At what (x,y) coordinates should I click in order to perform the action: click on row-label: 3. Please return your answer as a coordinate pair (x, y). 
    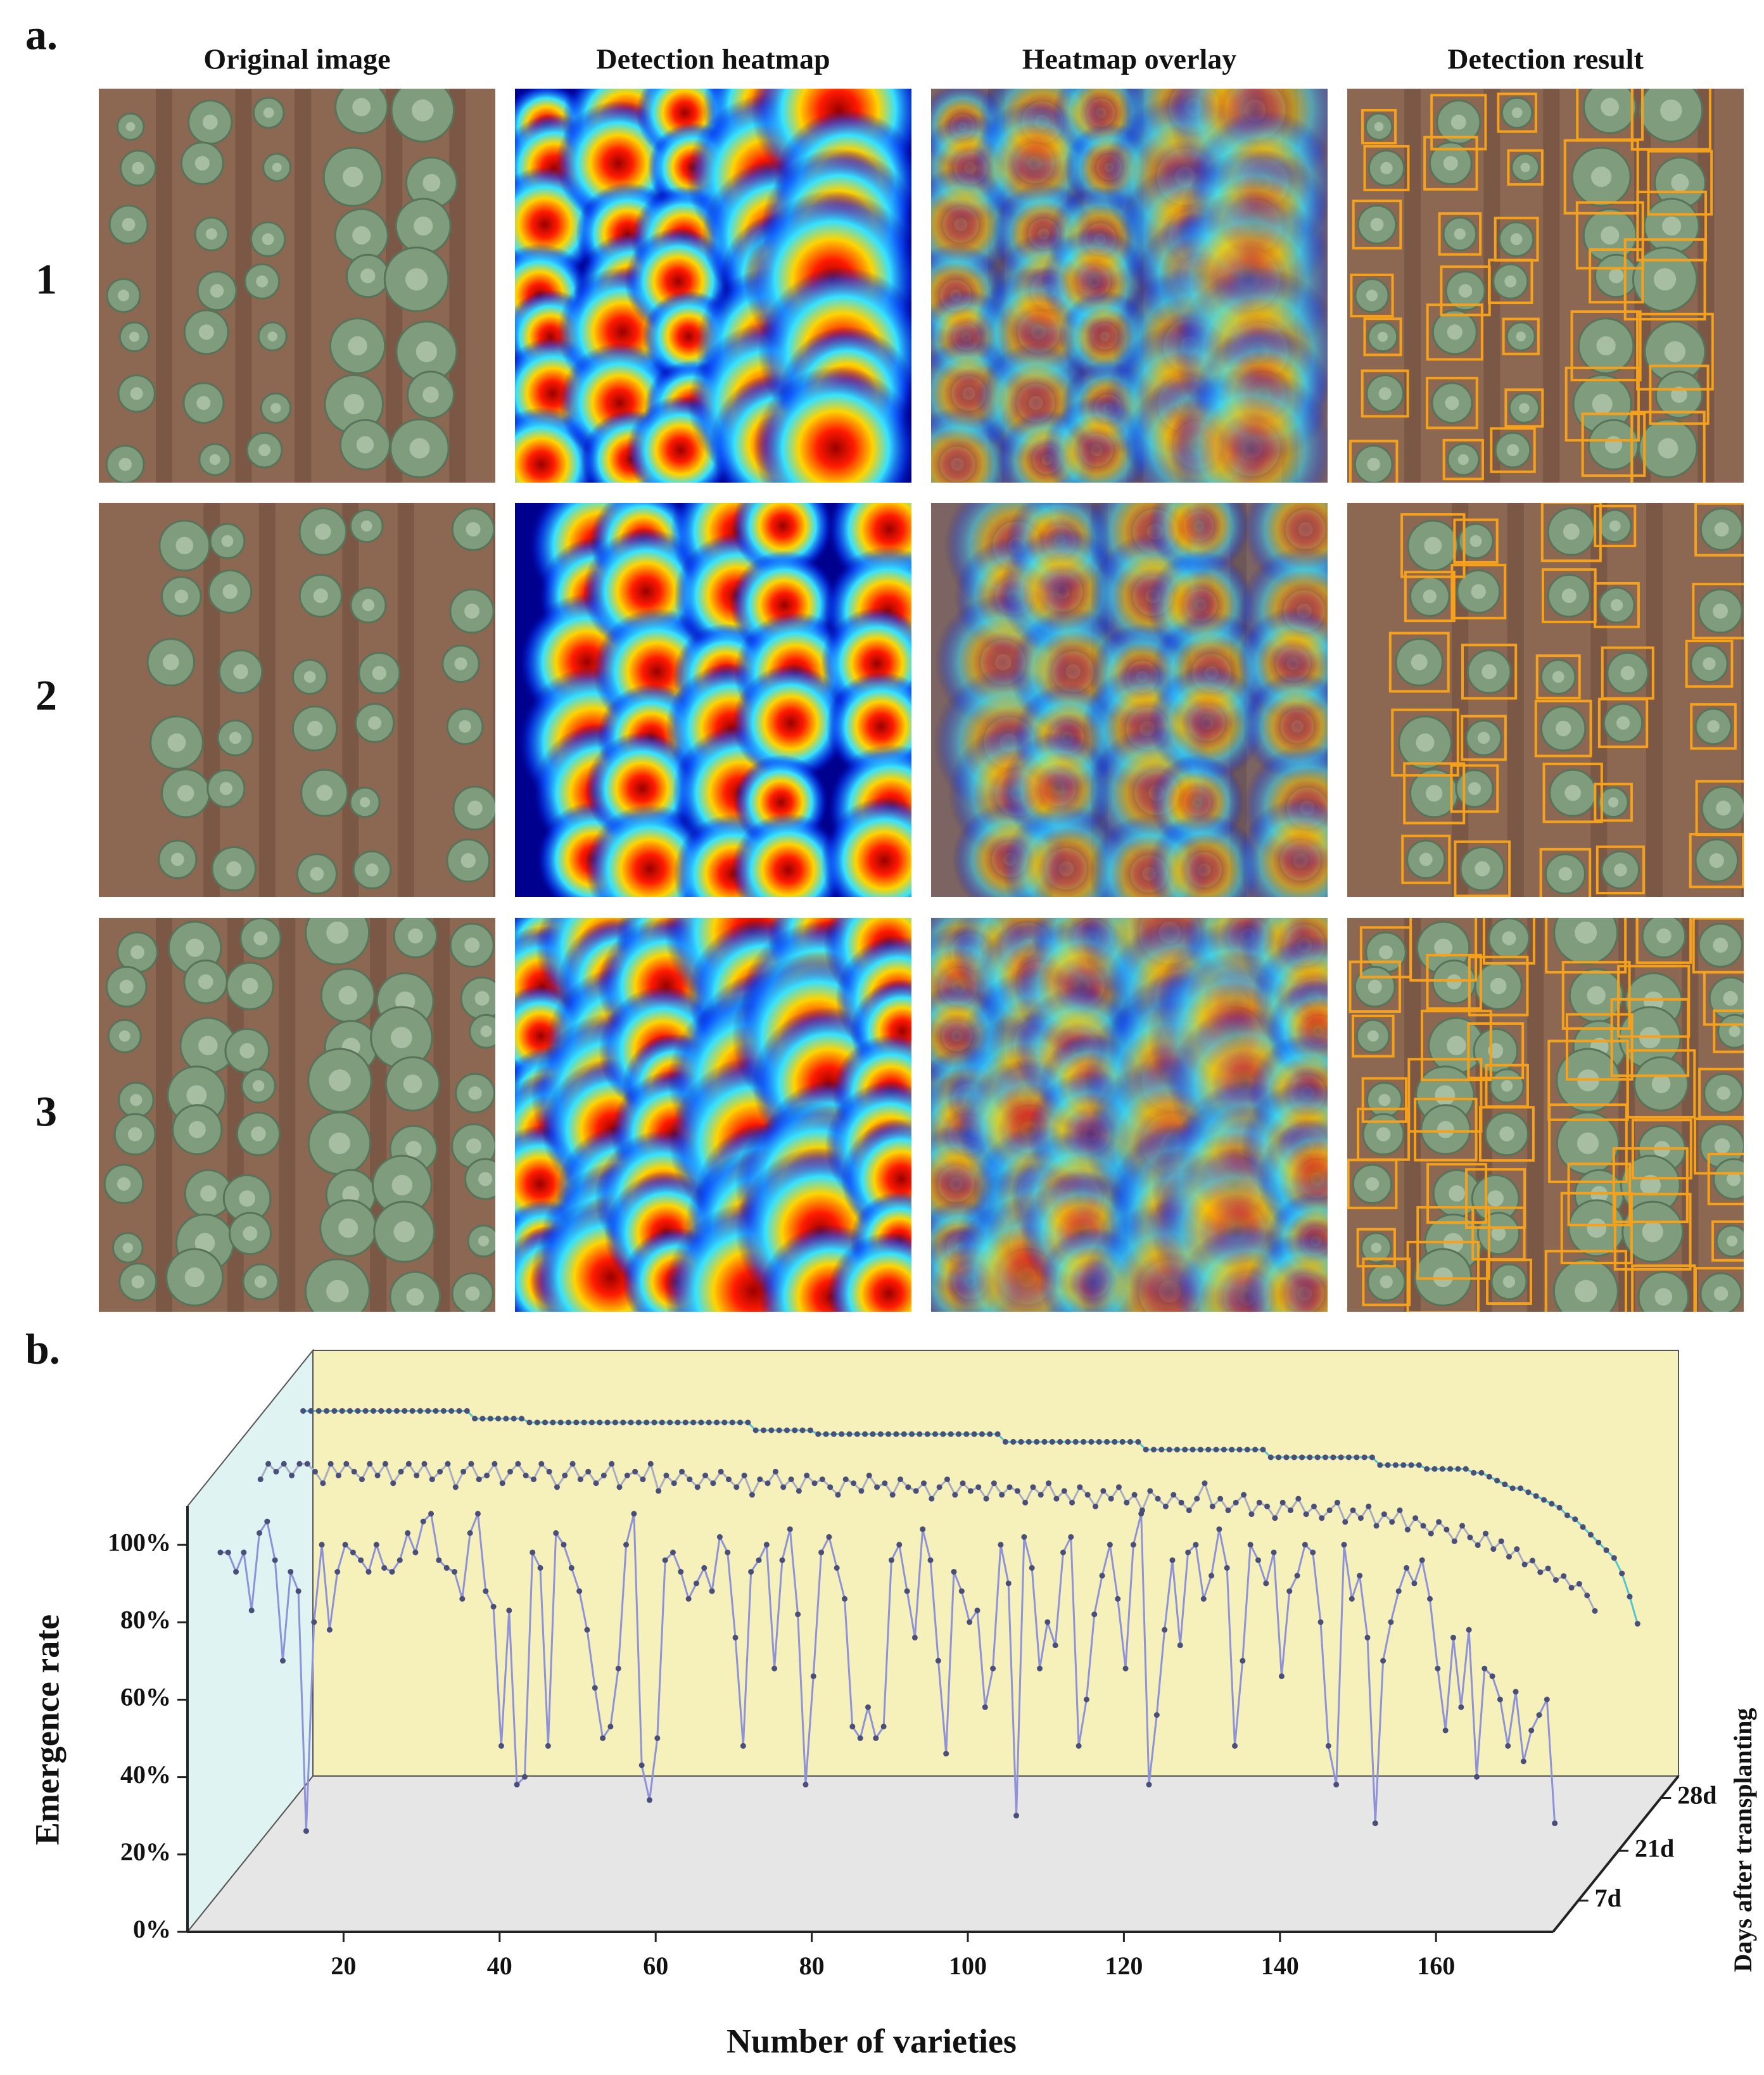
    Looking at the image, I should click on (46, 1112).